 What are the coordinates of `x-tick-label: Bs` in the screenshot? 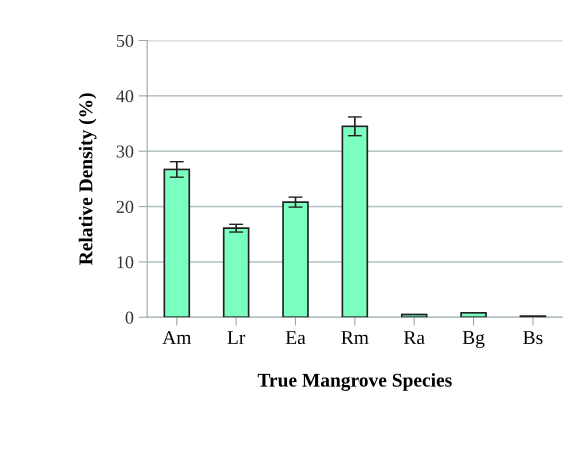 It's located at (532, 337).